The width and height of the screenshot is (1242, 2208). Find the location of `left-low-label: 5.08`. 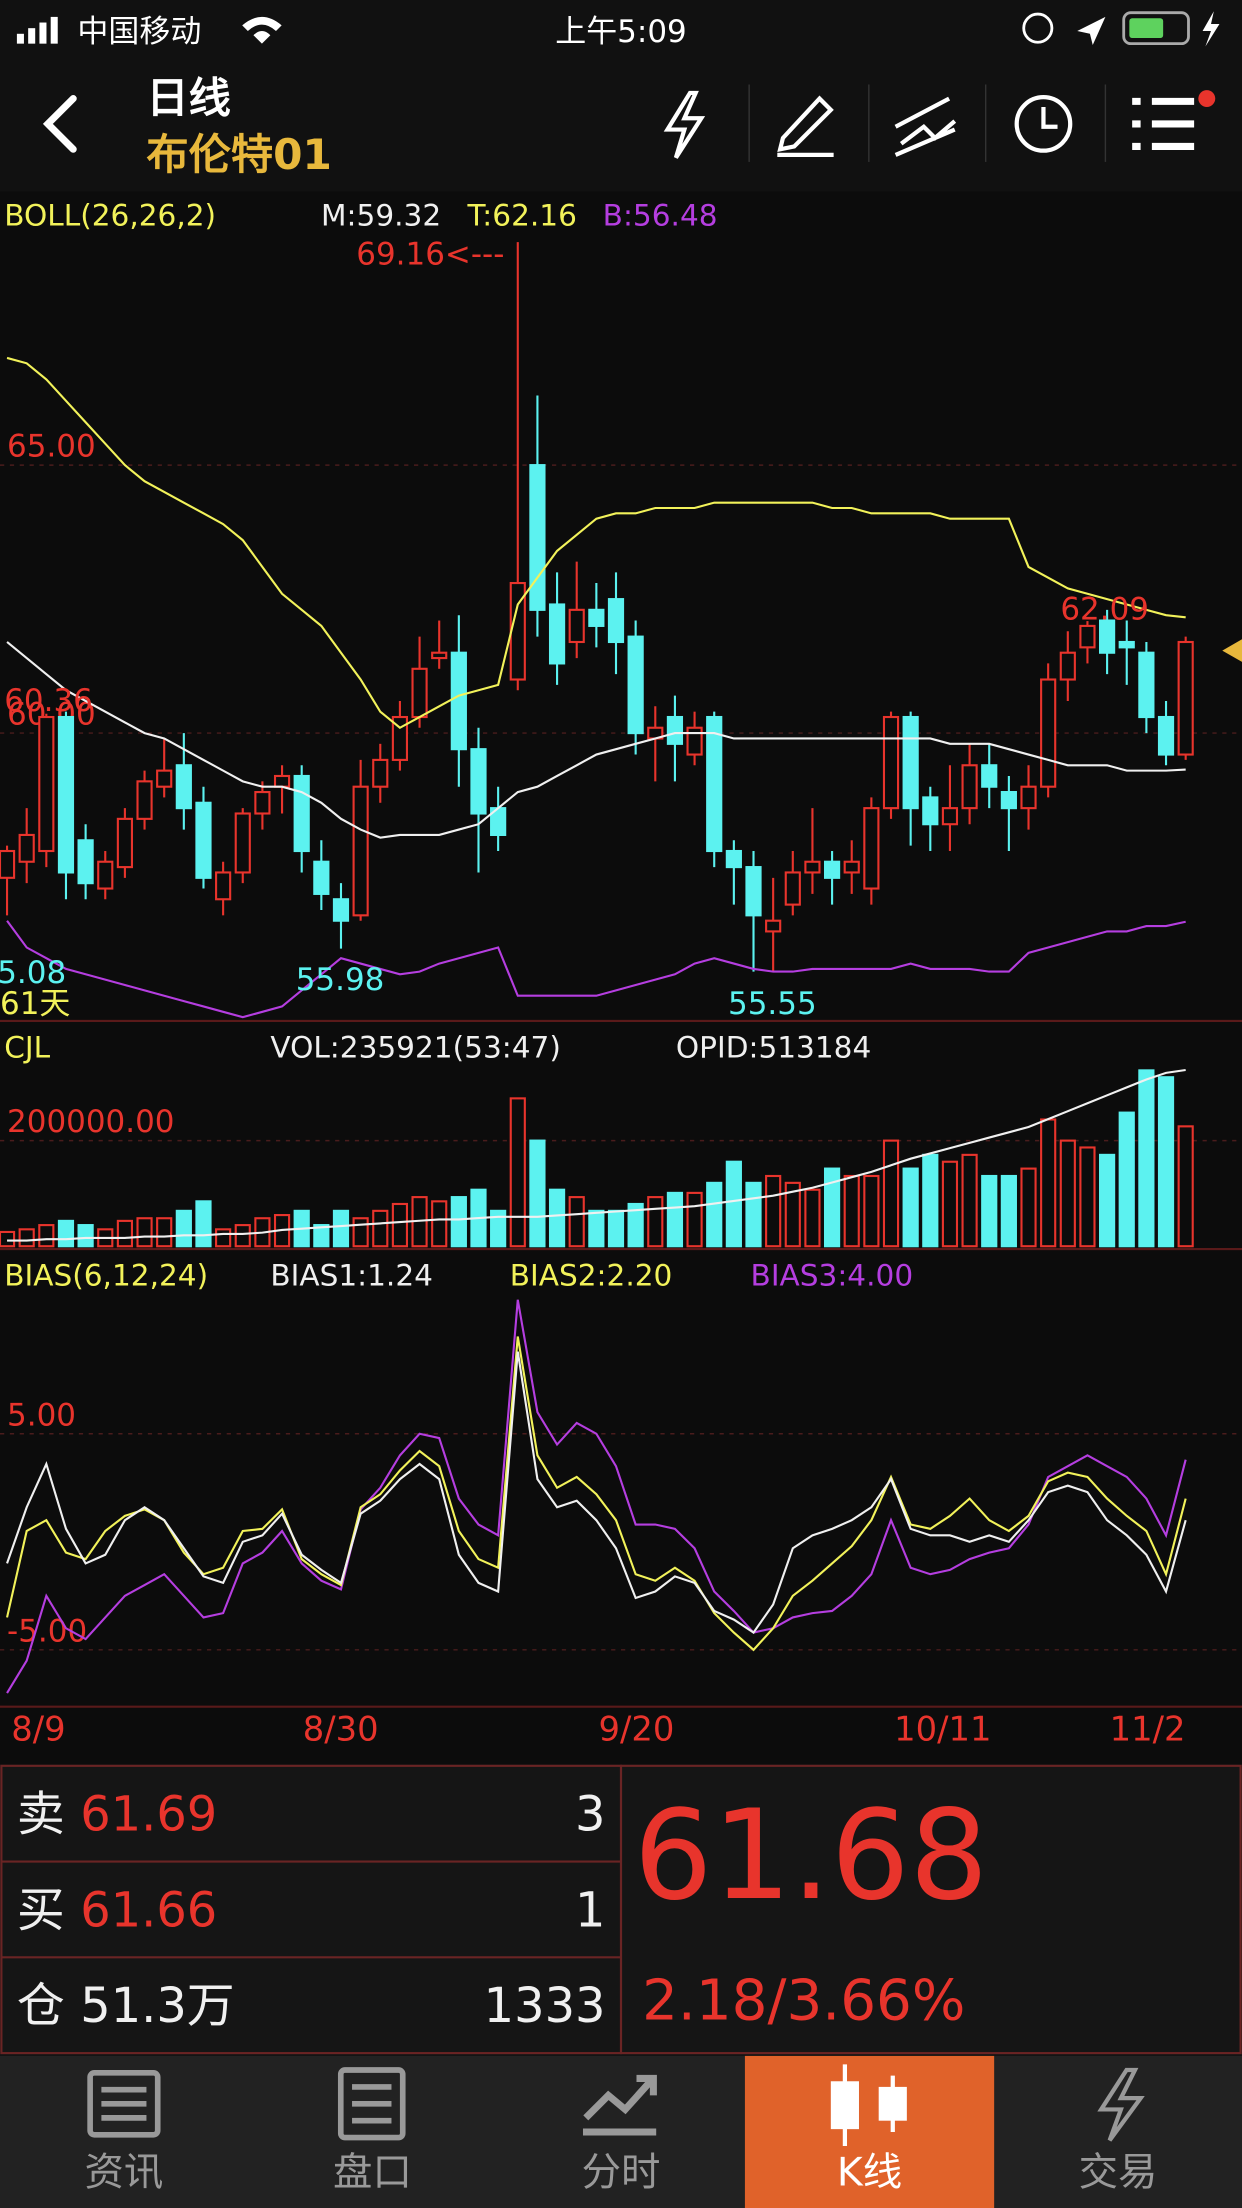

left-low-label: 5.08 is located at coordinates (33, 973).